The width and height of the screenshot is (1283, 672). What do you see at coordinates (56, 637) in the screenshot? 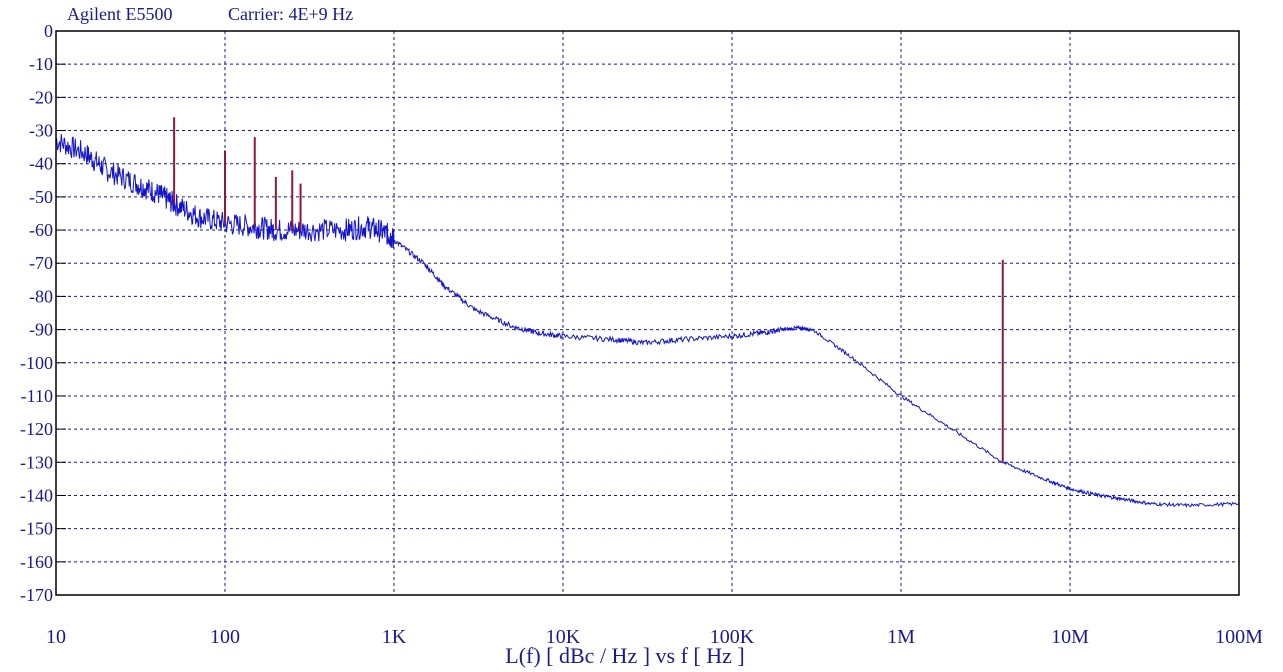
I see `x-tick-label: 10` at bounding box center [56, 637].